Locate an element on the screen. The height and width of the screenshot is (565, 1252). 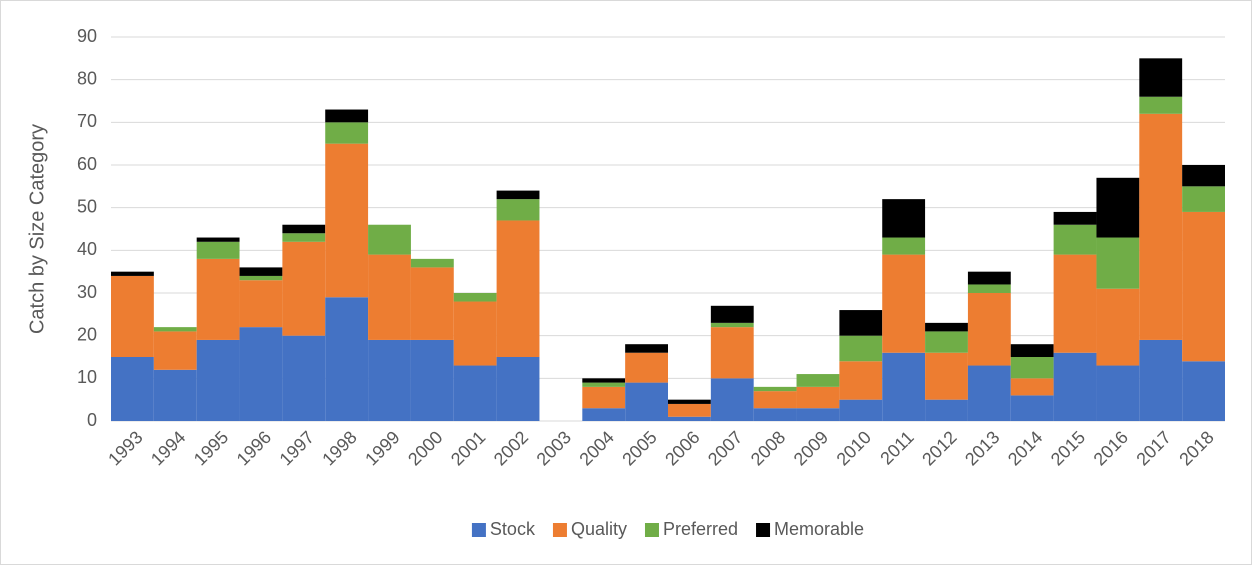
y-tick-label: 50 is located at coordinates (87, 206).